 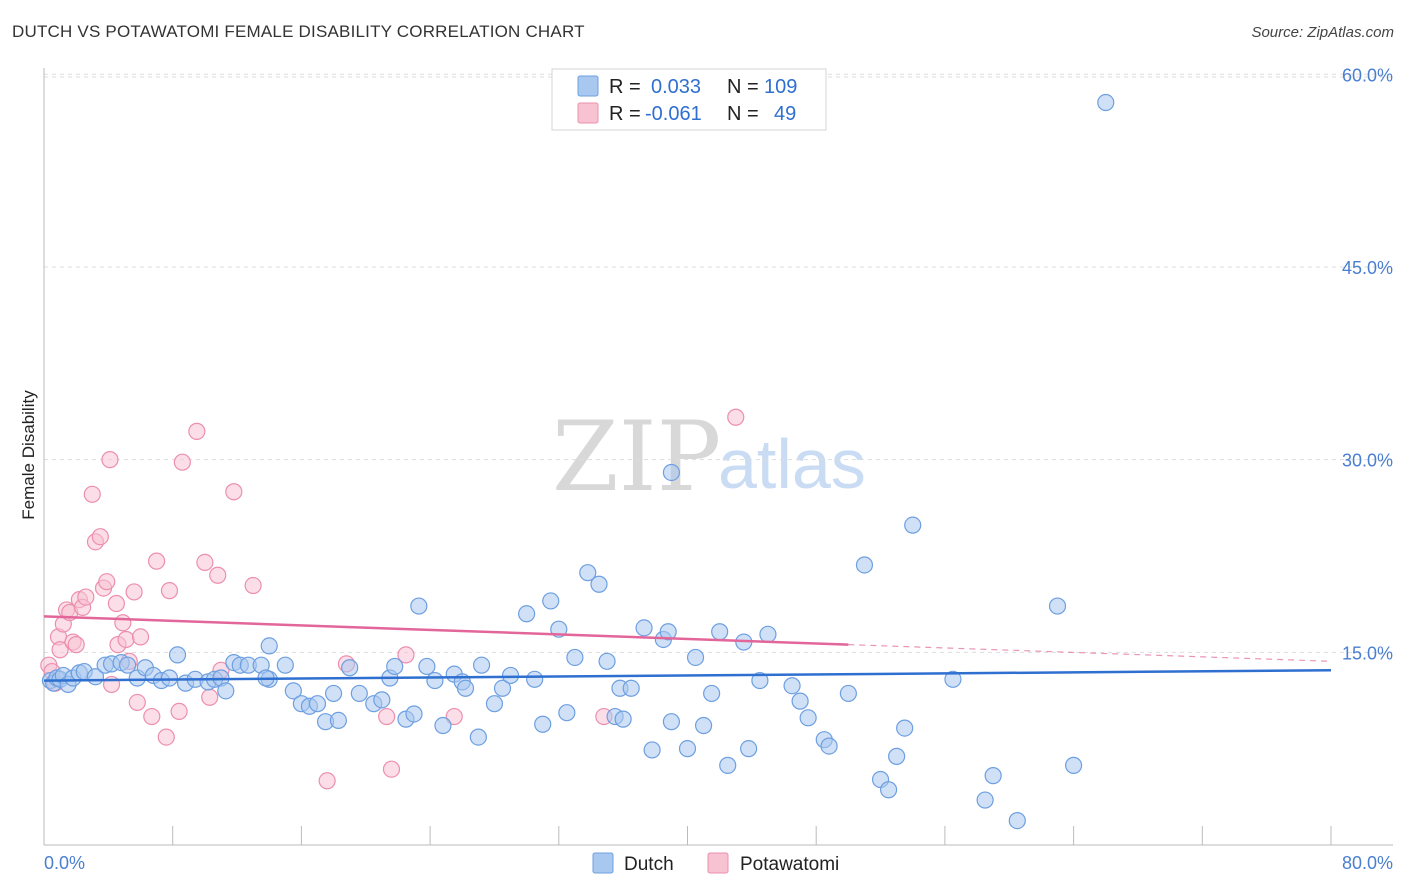 What do you see at coordinates (588, 113) in the screenshot?
I see `legend-swatch-potawatomi` at bounding box center [588, 113].